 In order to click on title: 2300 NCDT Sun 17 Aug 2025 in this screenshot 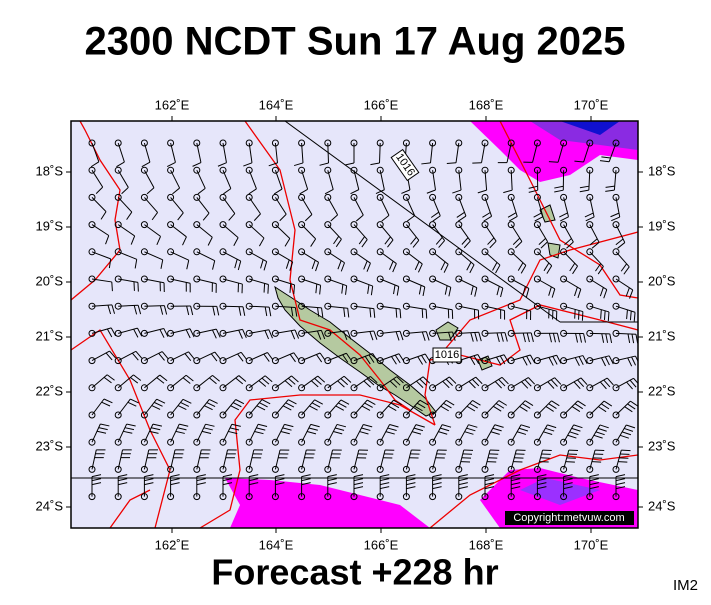, I will do `click(355, 42)`.